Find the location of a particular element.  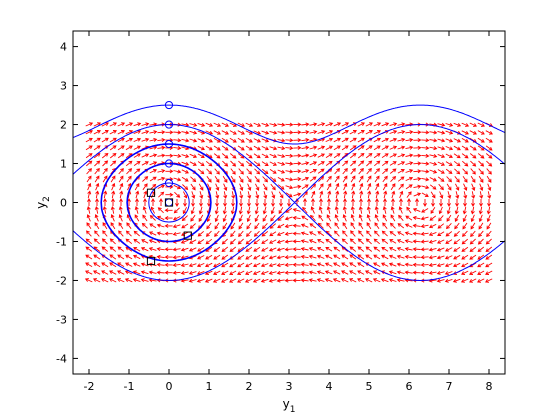

x-tick-label: 0 is located at coordinates (169, 386).